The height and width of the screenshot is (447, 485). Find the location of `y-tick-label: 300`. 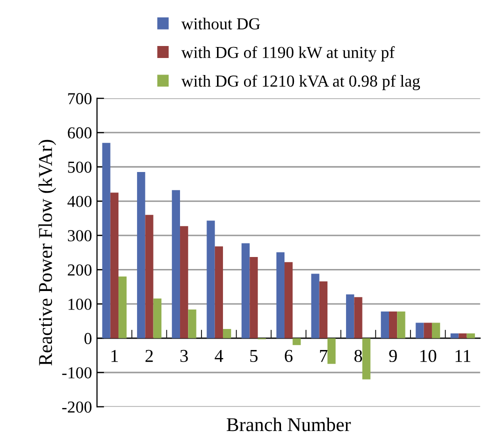

y-tick-label: 300 is located at coordinates (80, 236).